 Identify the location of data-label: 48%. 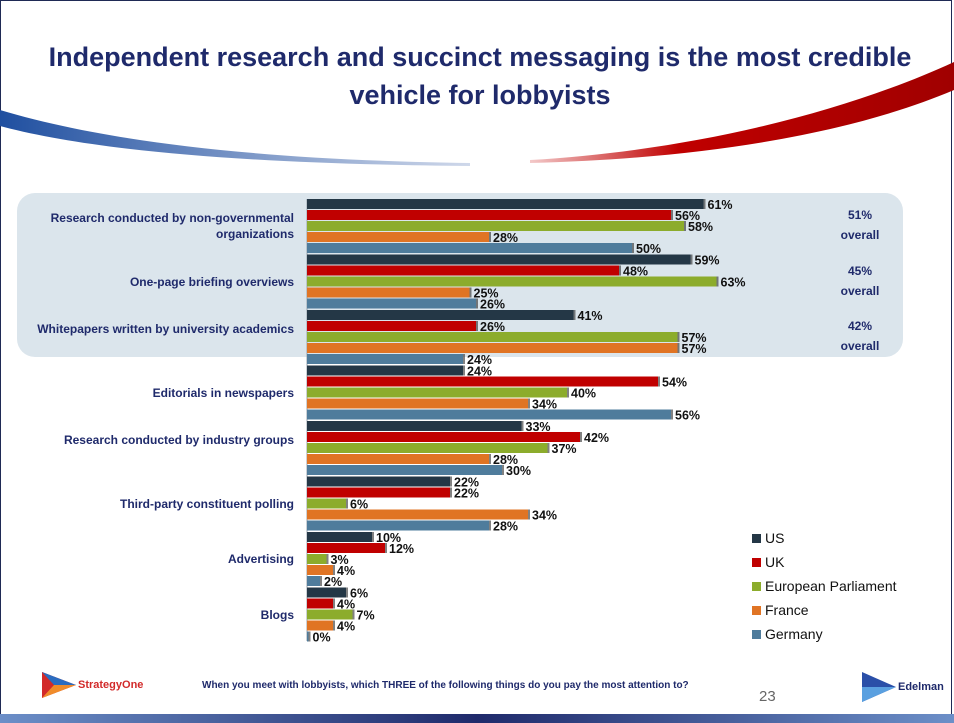
(635, 272).